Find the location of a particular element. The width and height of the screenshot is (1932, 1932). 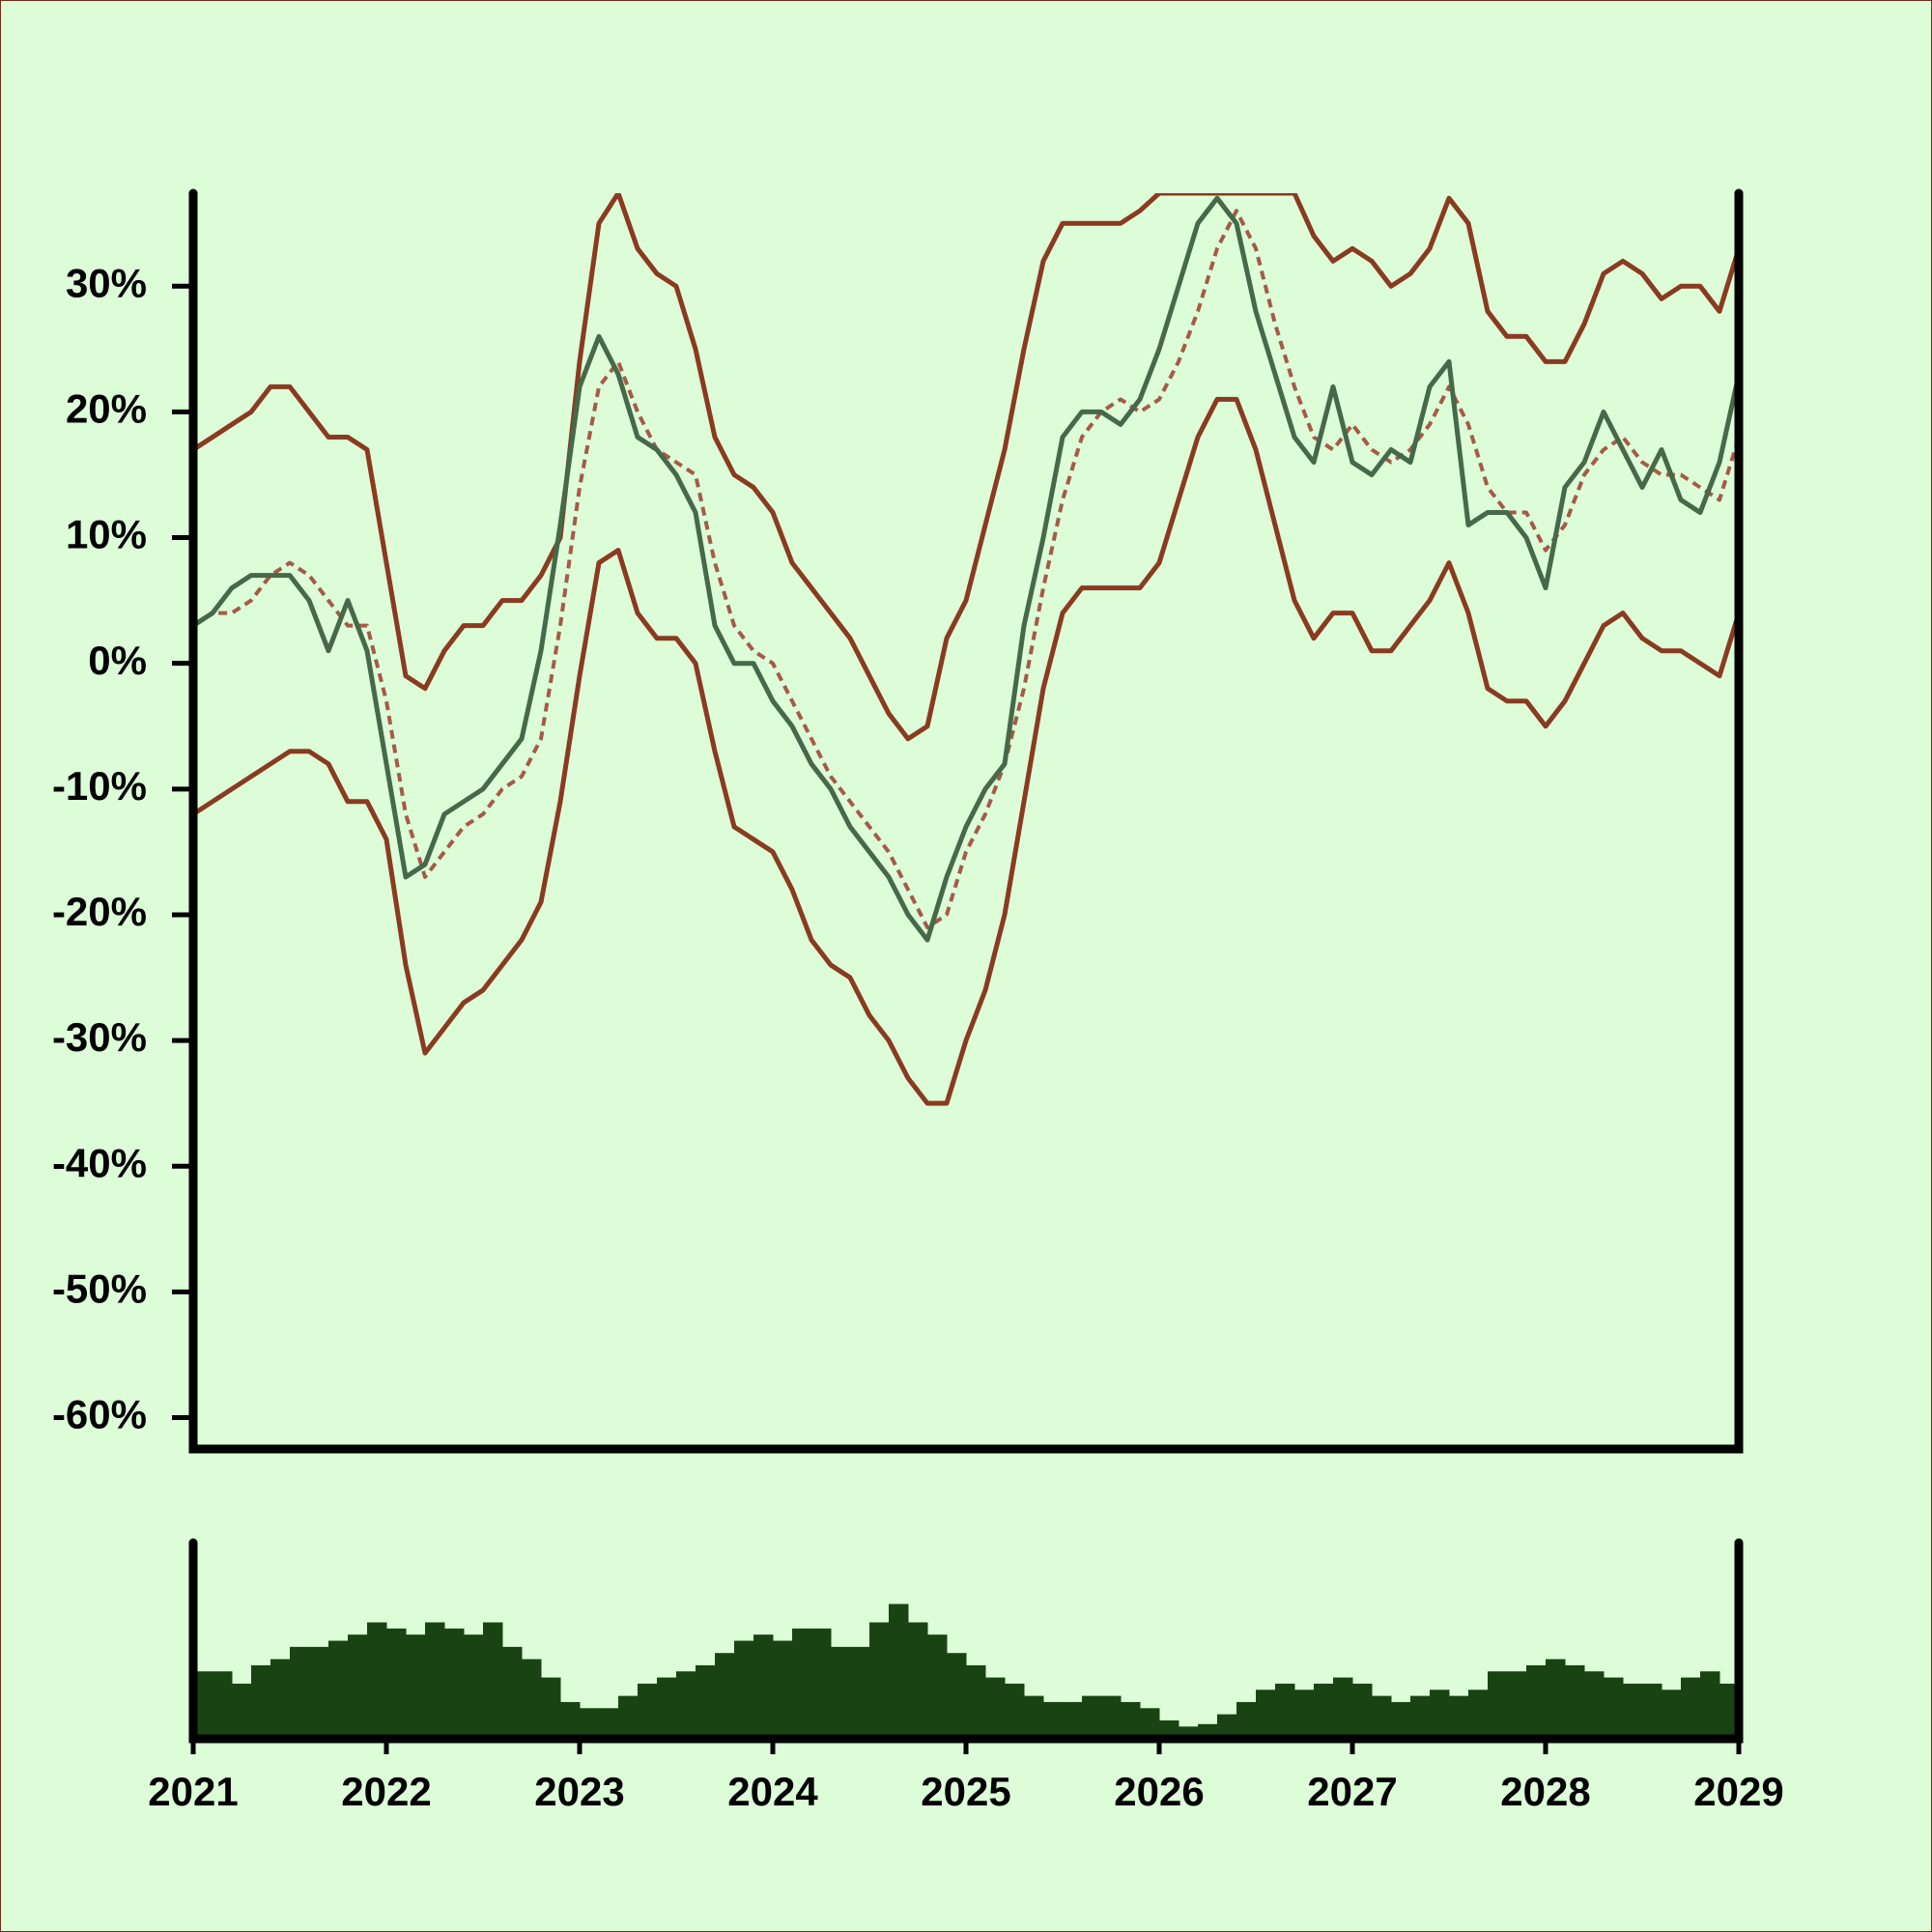

x-tick-label: 2024 is located at coordinates (772, 1791).